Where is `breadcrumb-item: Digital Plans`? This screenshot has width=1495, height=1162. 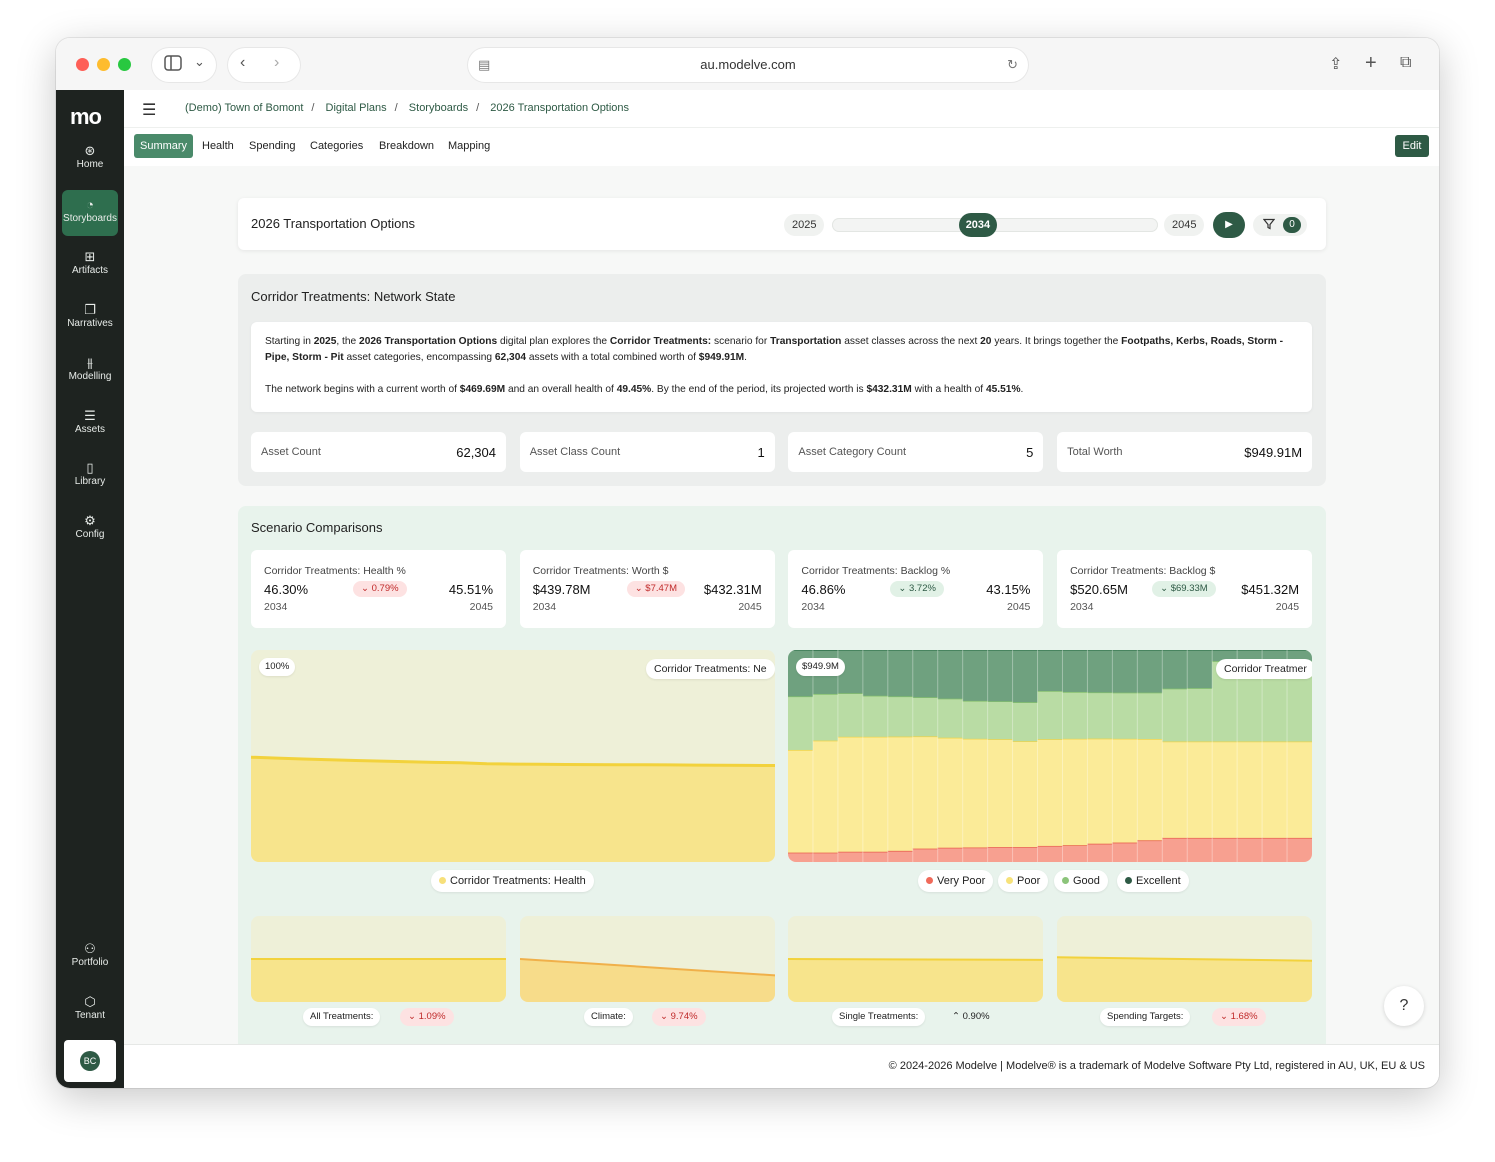
breadcrumb-item: Digital Plans is located at coordinates (356, 108).